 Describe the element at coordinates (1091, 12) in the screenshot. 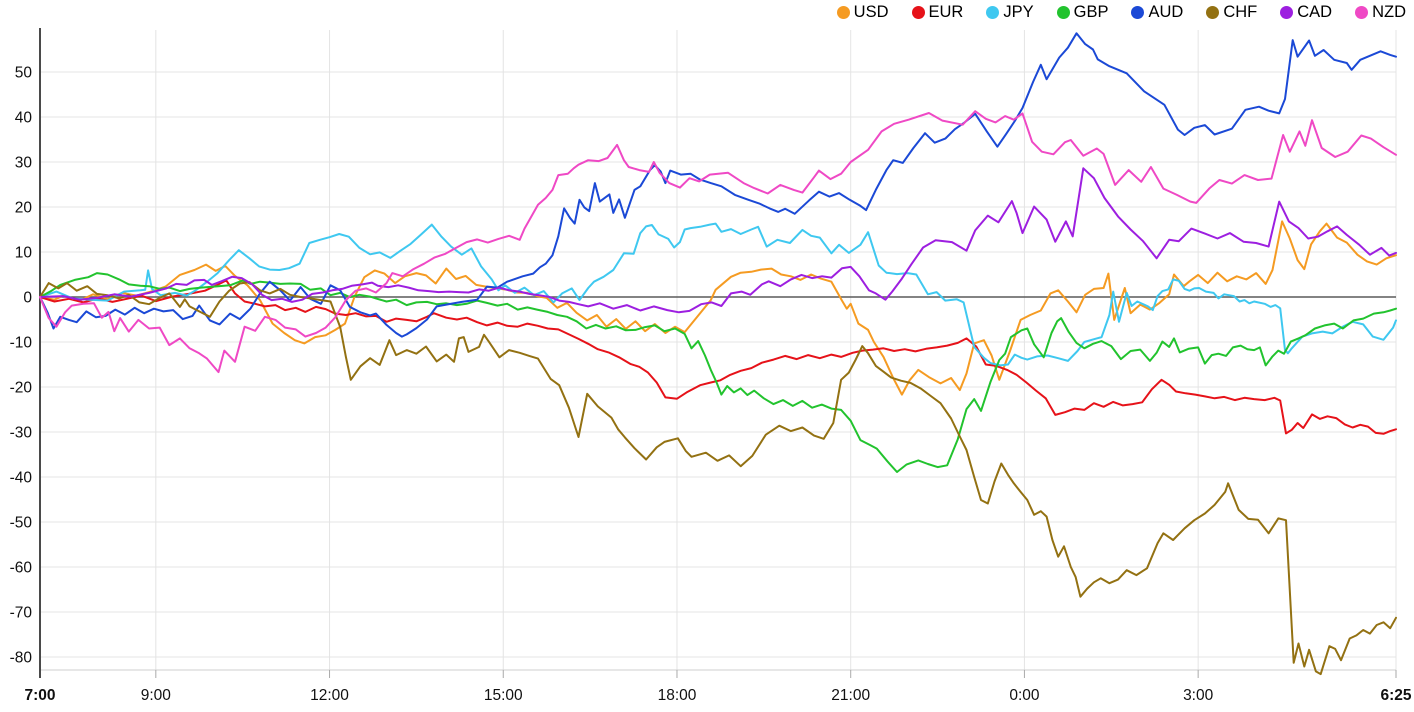

I see `legend-label: GBP` at that location.